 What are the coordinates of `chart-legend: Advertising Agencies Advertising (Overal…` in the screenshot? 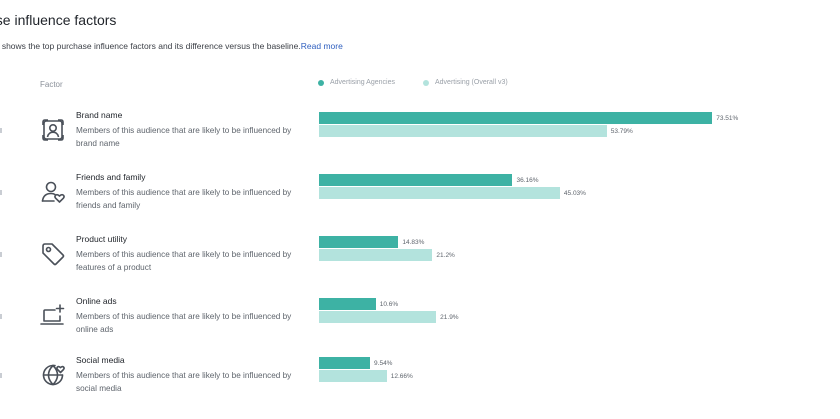 It's located at (413, 82).